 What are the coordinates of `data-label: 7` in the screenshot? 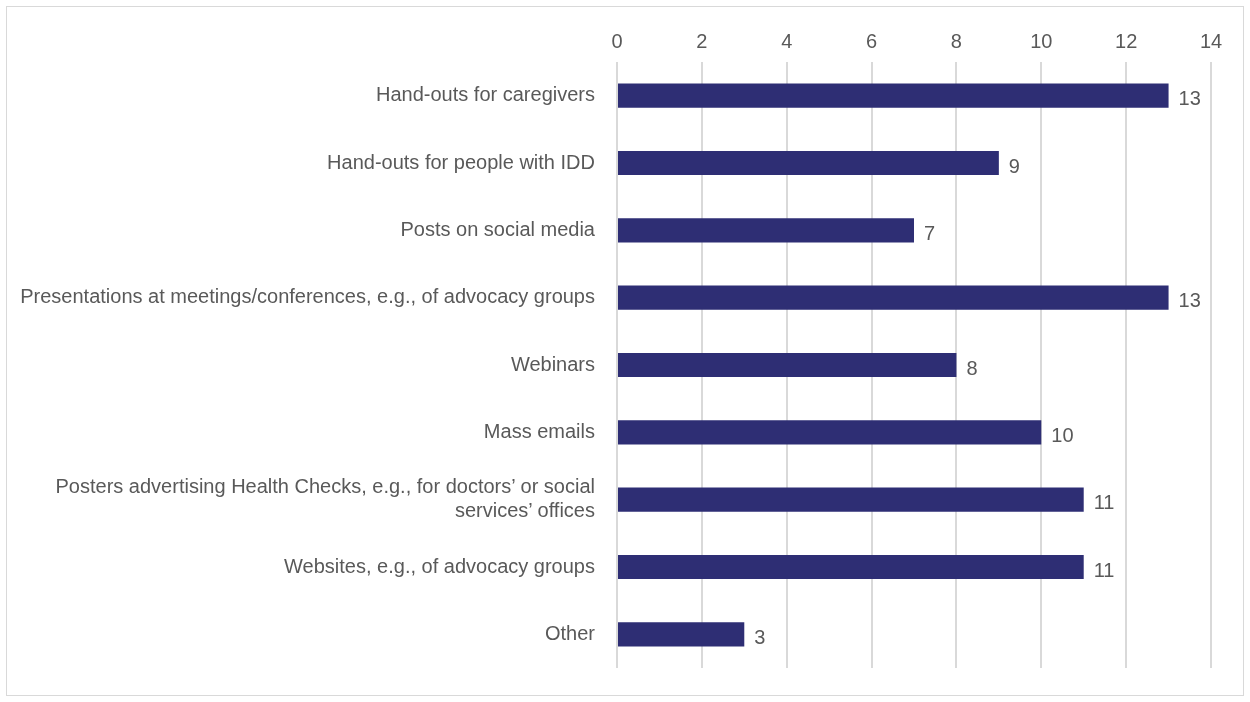 It's located at (930, 232).